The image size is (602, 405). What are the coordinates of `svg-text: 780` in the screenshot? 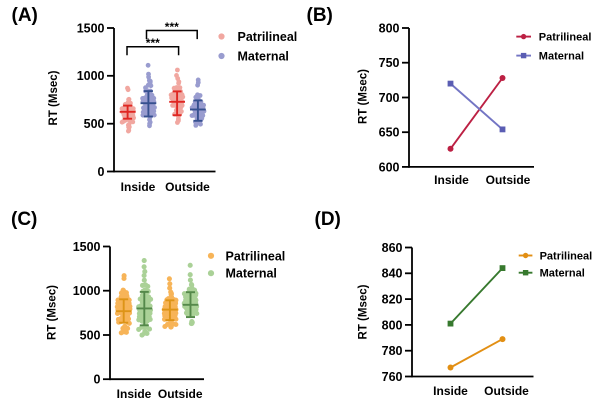 It's located at (392, 351).